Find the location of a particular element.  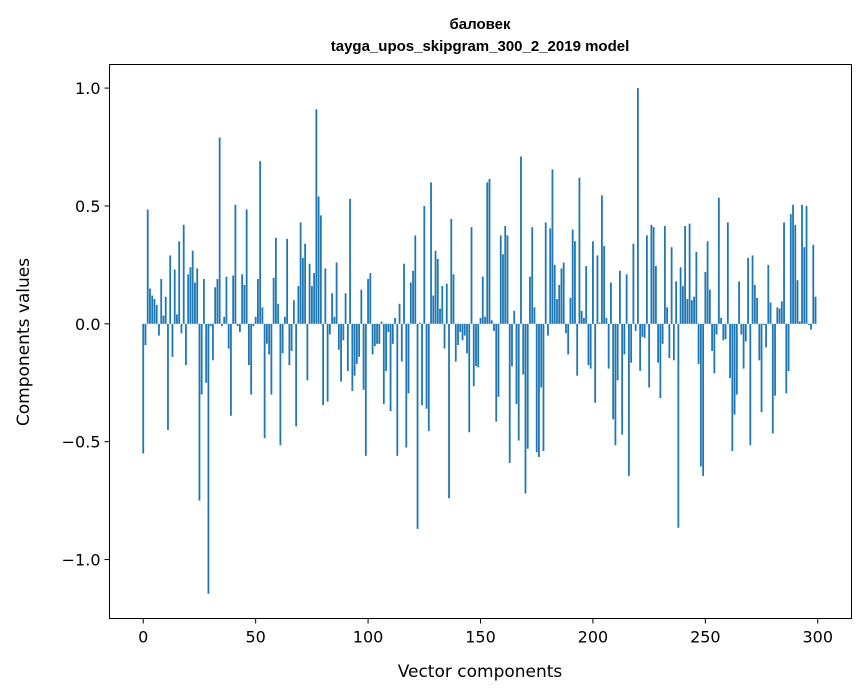

y-tick-label: 1.0 is located at coordinates (87, 88).